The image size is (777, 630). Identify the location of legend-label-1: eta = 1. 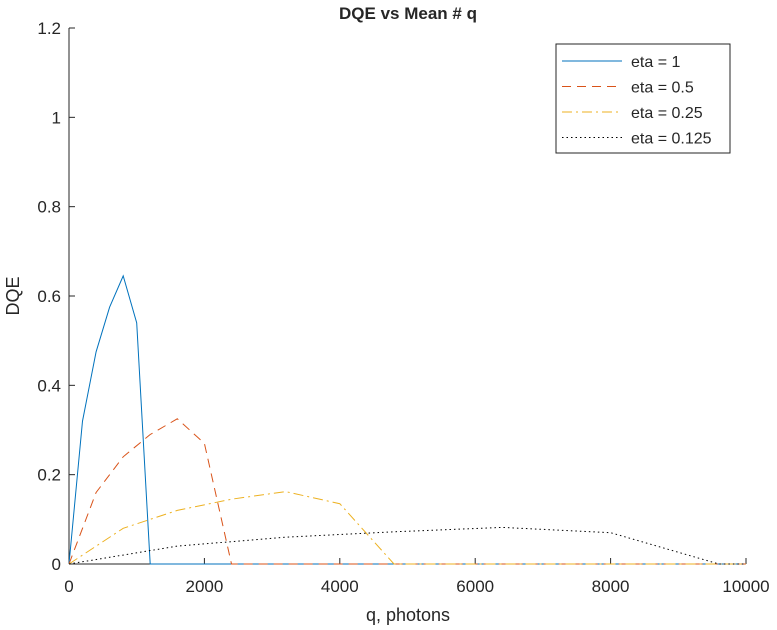
(655, 62).